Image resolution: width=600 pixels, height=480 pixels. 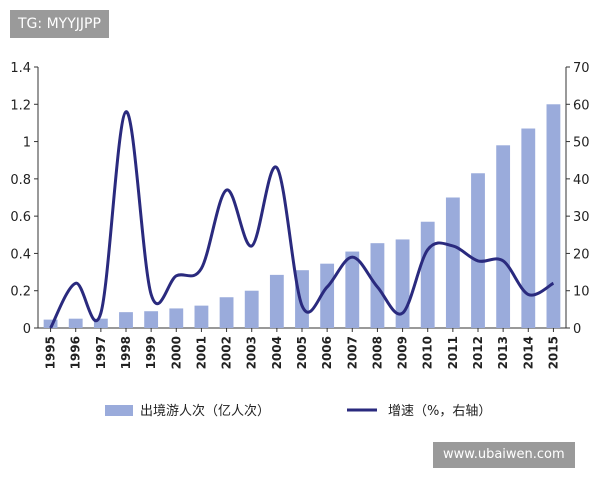 What do you see at coordinates (151, 352) in the screenshot?
I see `x-tick-label-1999: 1999` at bounding box center [151, 352].